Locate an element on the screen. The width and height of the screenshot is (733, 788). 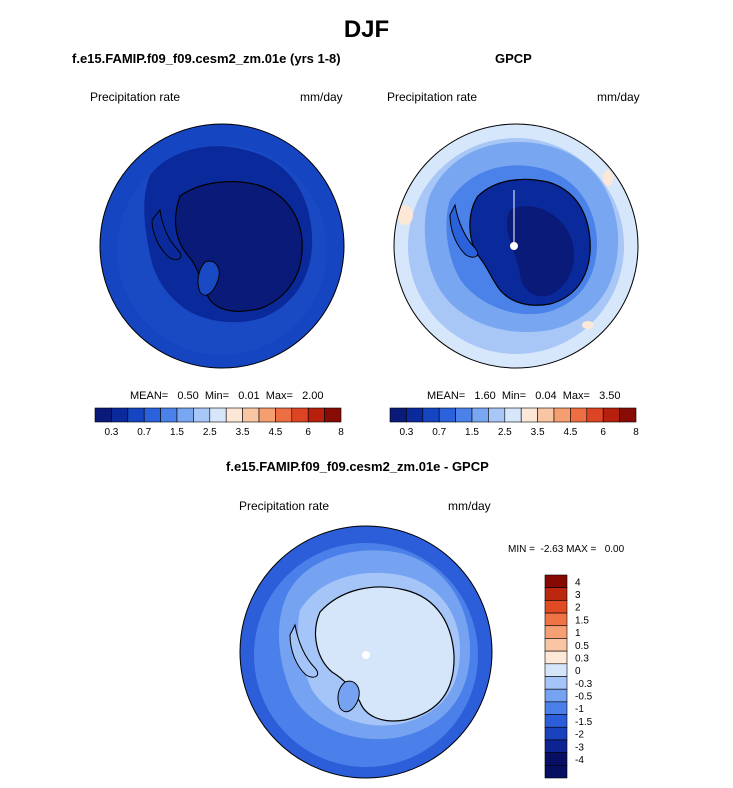
panel2-map is located at coordinates (516, 246).